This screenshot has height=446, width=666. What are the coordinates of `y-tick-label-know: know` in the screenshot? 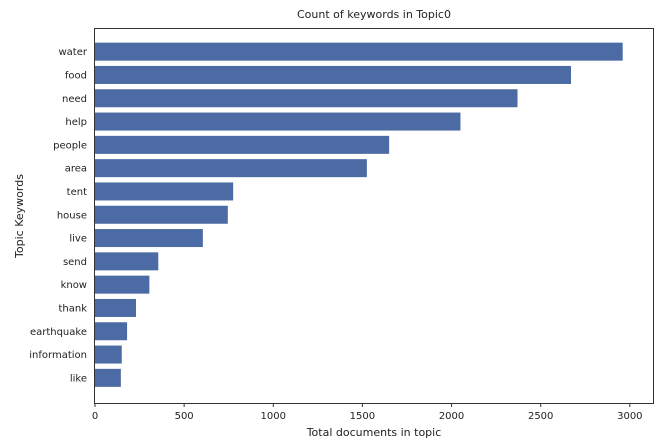 It's located at (74, 285).